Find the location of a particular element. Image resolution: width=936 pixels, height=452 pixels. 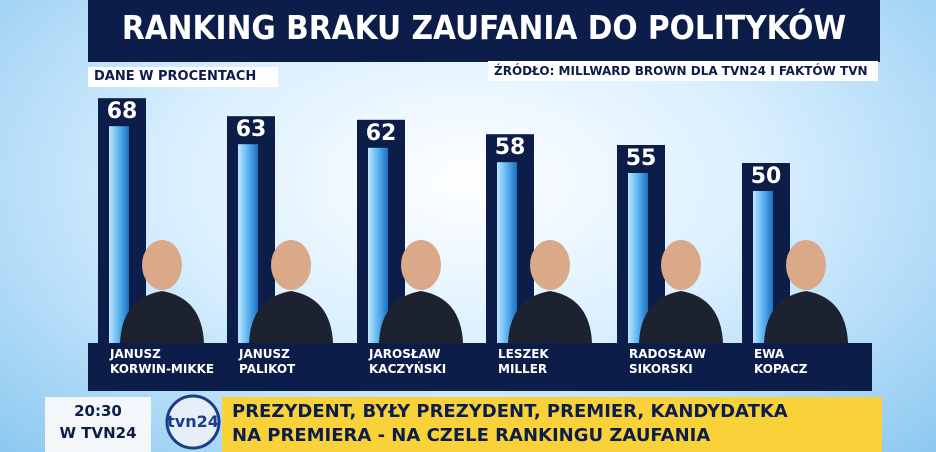

category-label: LESZEK MILLER is located at coordinates (523, 361).